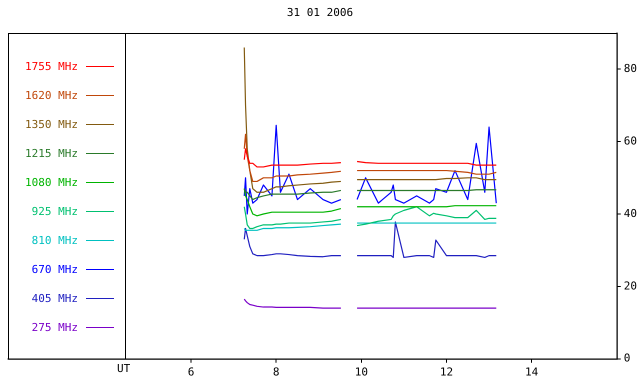 Image resolution: width=640 pixels, height=384 pixels. Describe the element at coordinates (54, 269) in the screenshot. I see `legend-label: 670 MHz` at that location.